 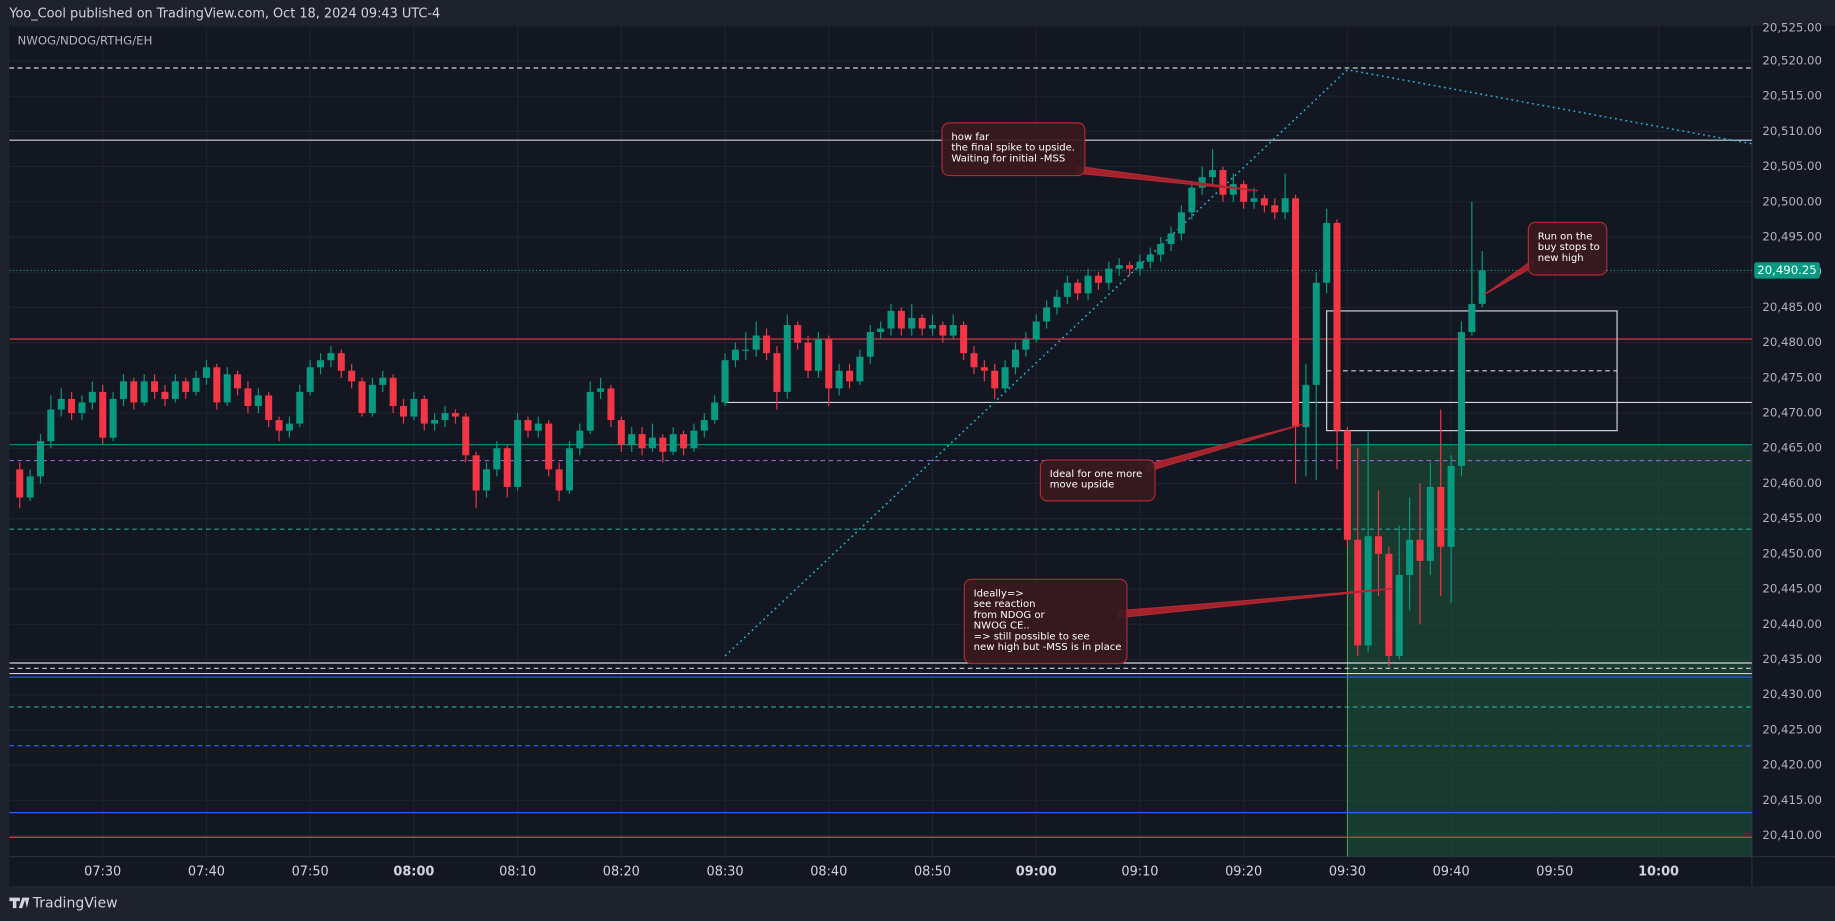 What do you see at coordinates (1791, 377) in the screenshot?
I see `y-tick-label: 20,475.00` at bounding box center [1791, 377].